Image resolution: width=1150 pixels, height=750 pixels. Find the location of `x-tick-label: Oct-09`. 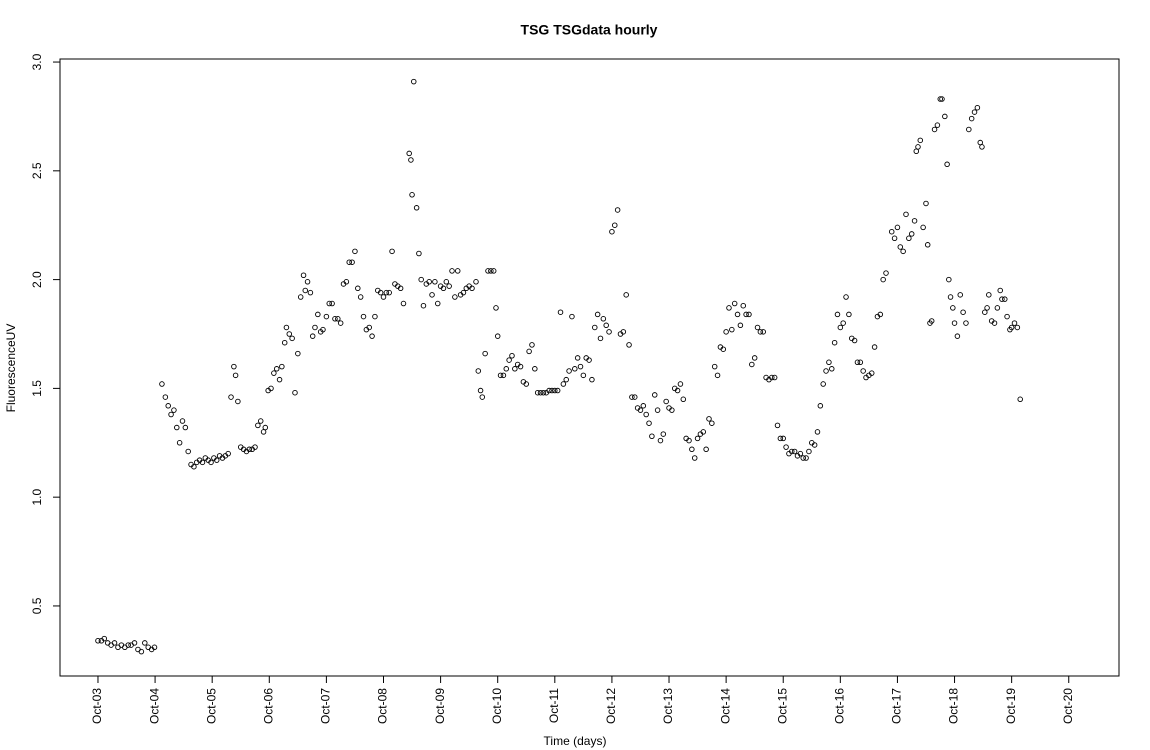

x-tick-label: Oct-09 is located at coordinates (440, 706).